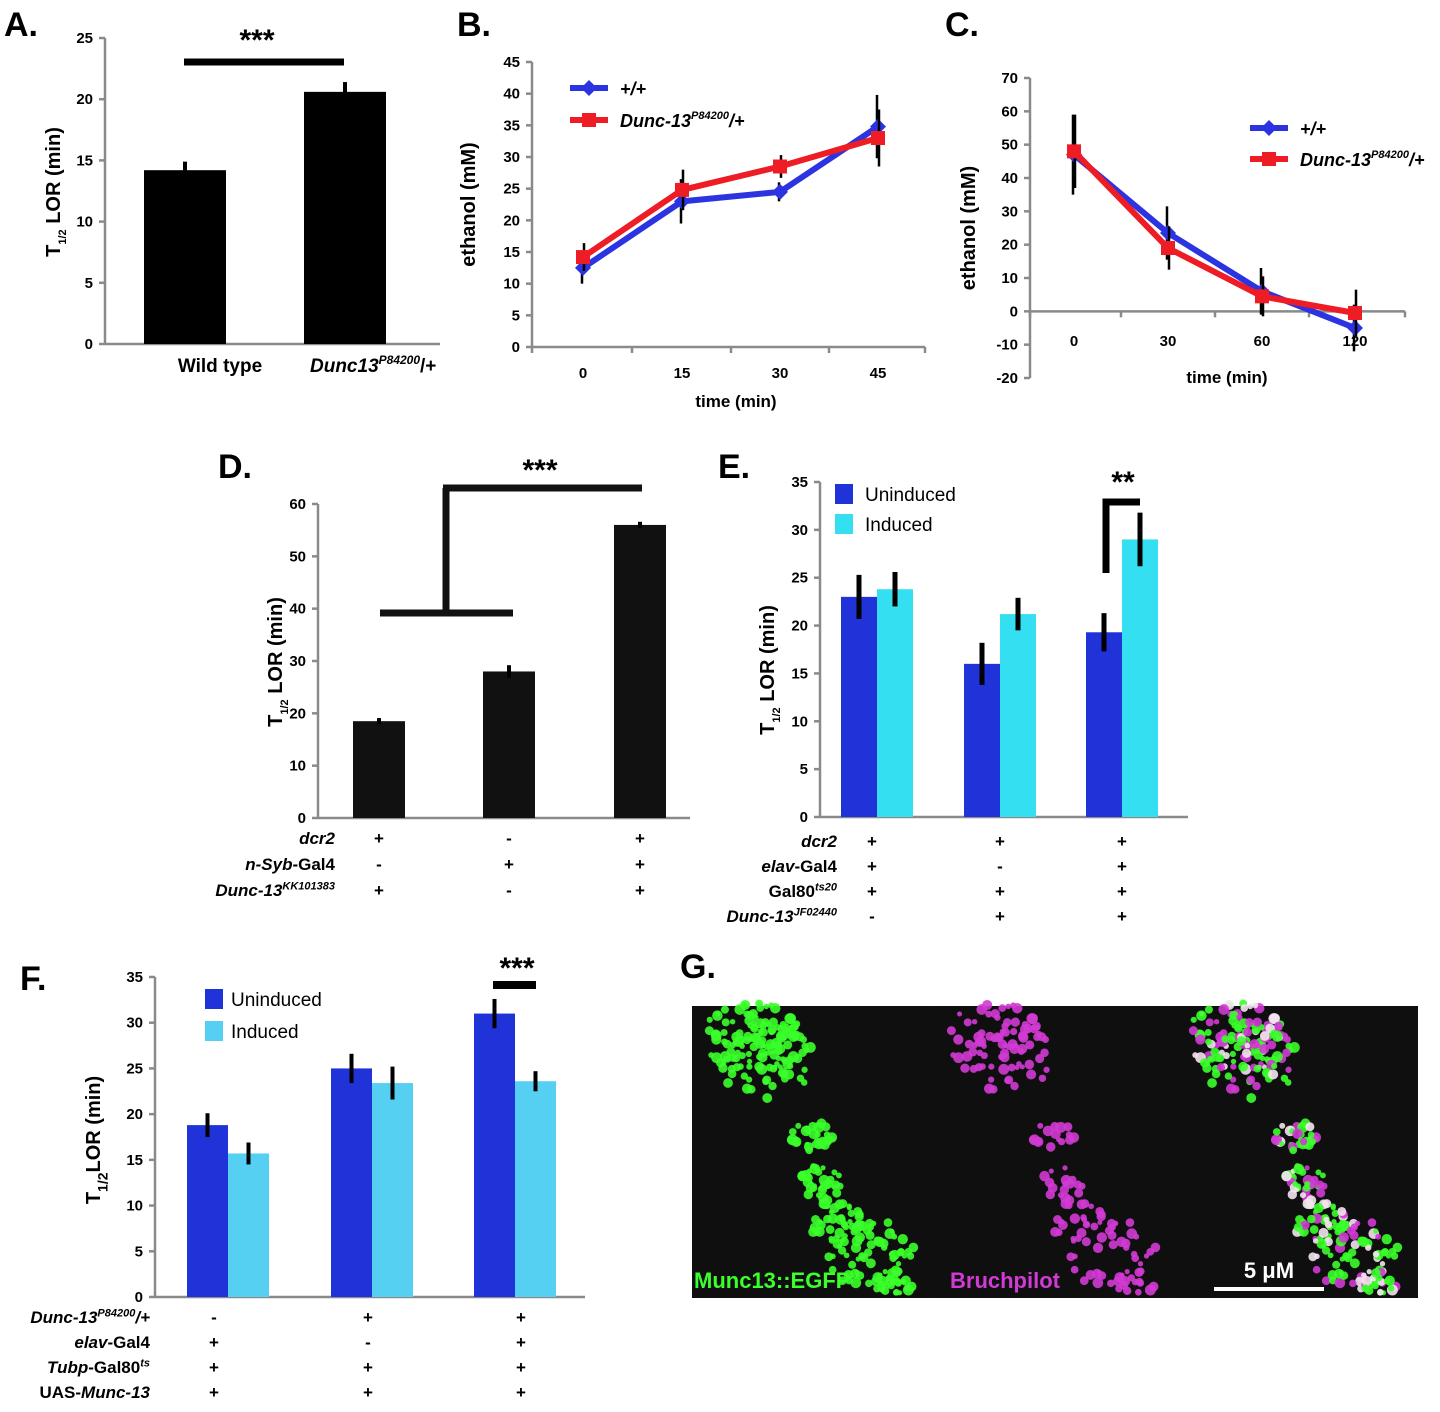  I want to click on f-bar, so click(494, 1155).